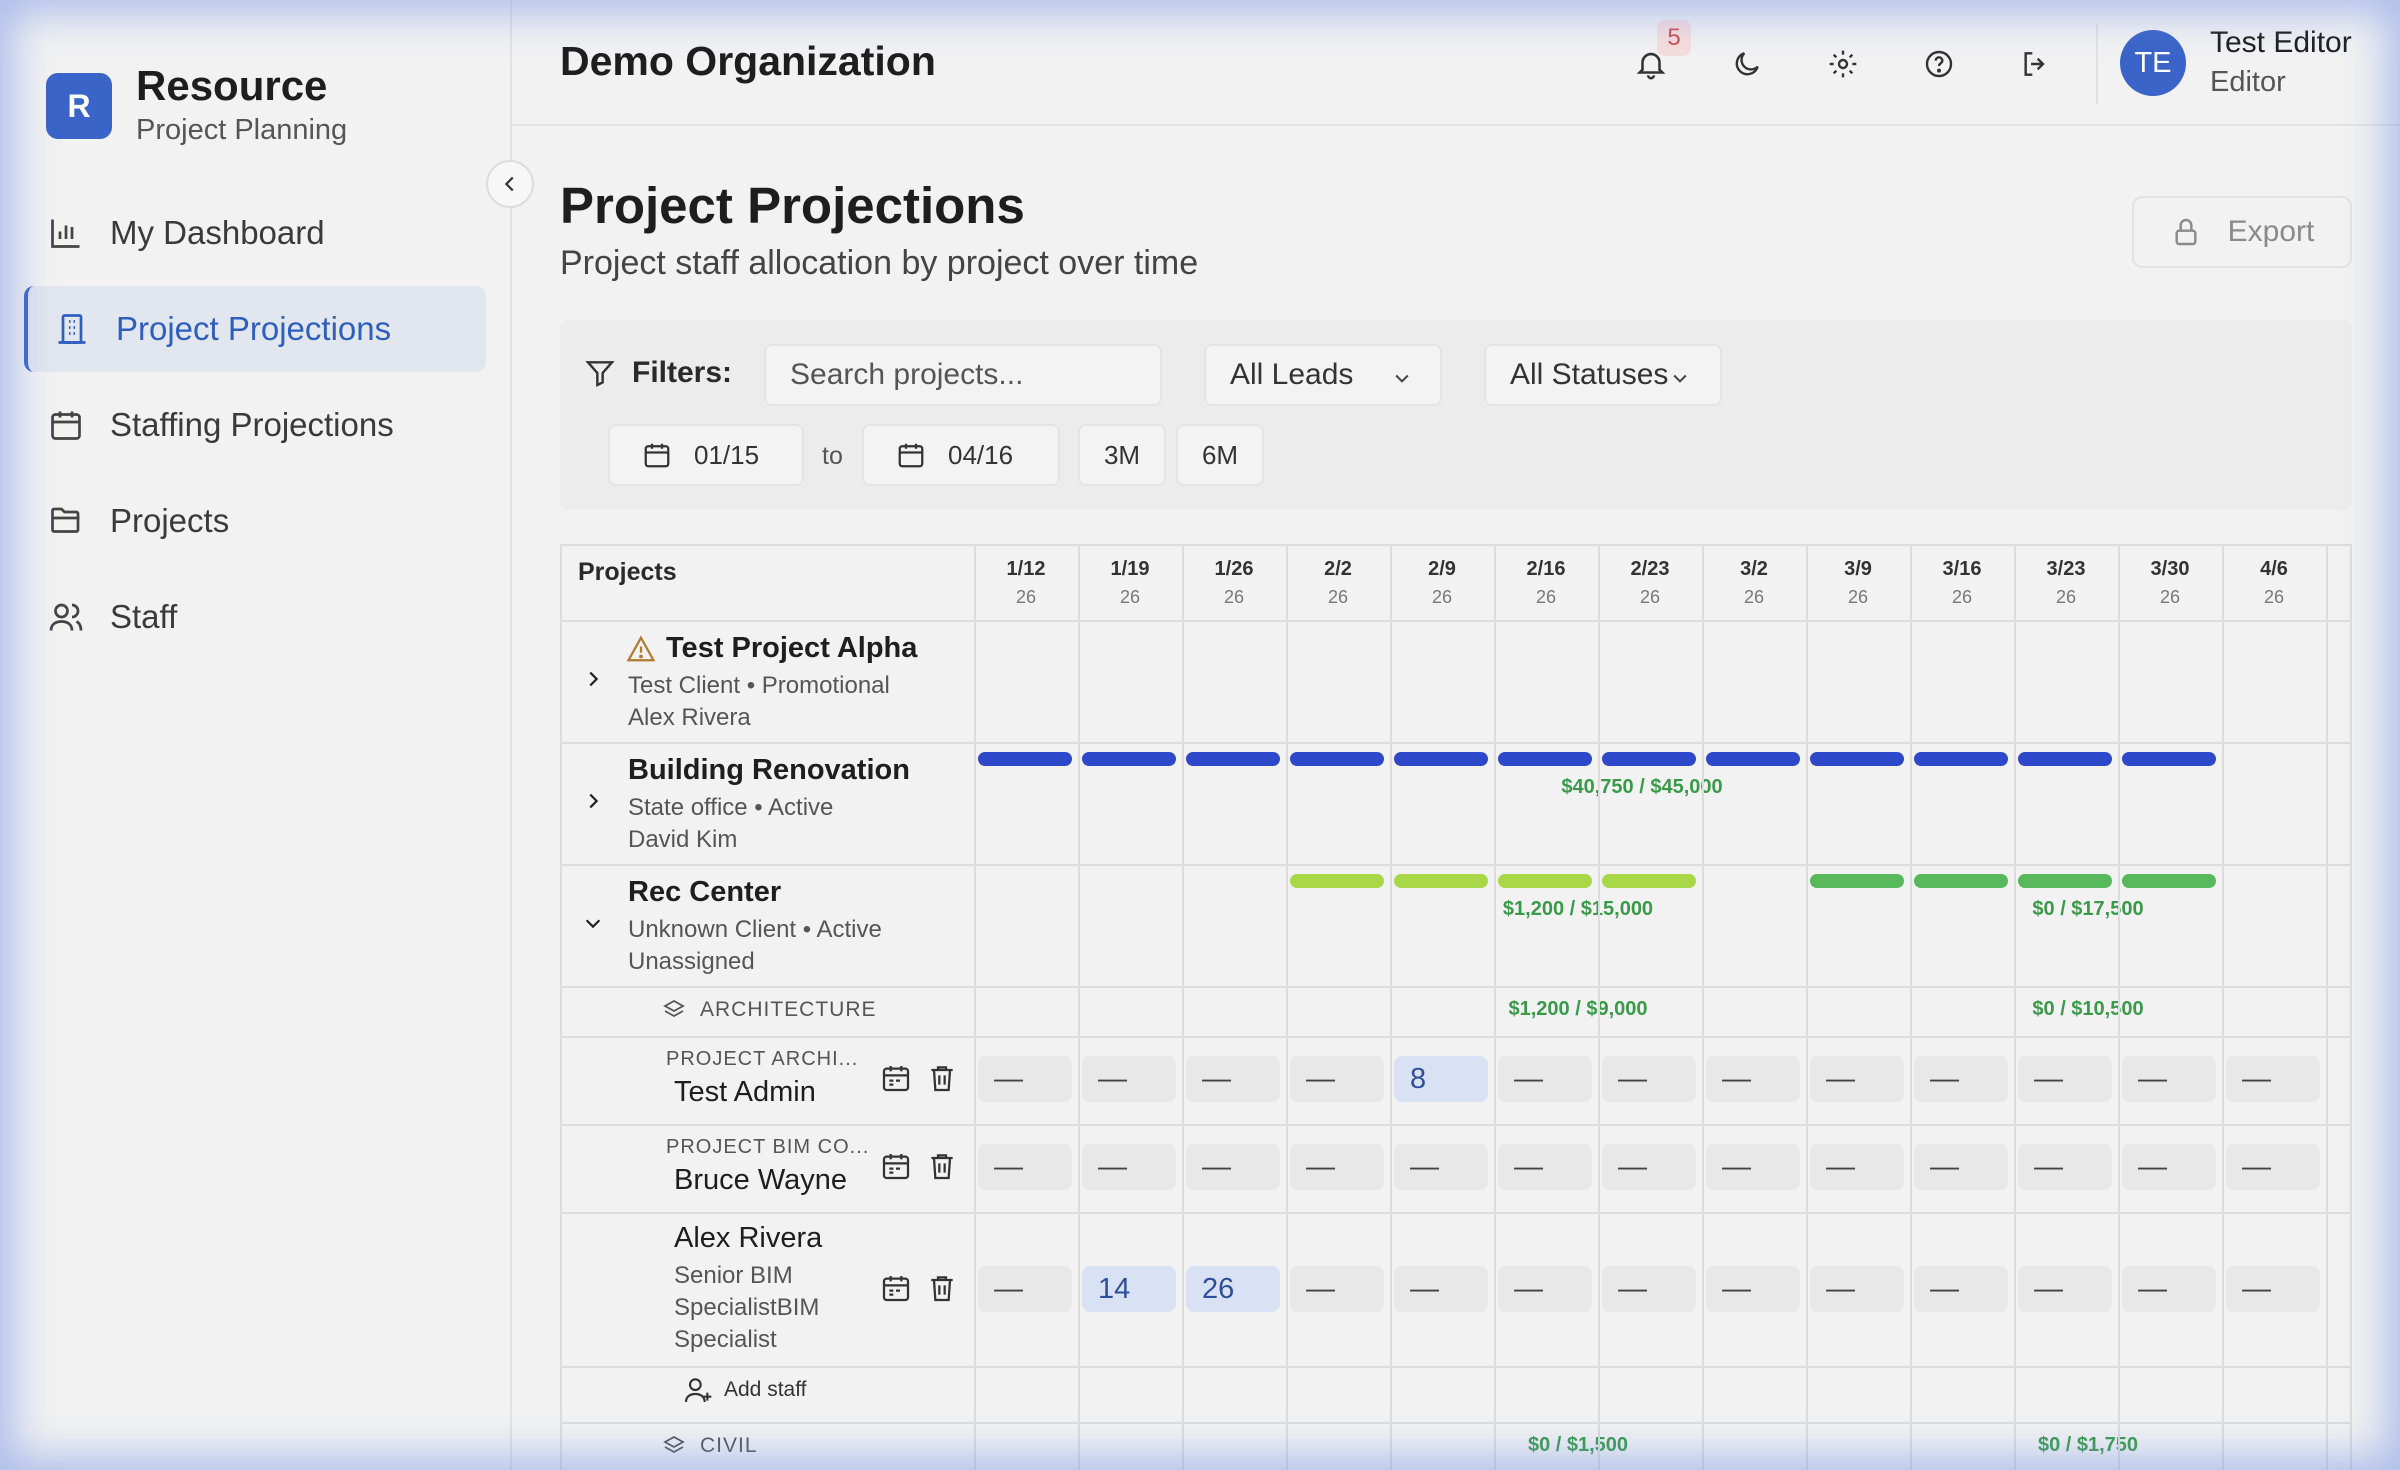  What do you see at coordinates (255, 521) in the screenshot?
I see `sidebar-item-projects: Projects` at bounding box center [255, 521].